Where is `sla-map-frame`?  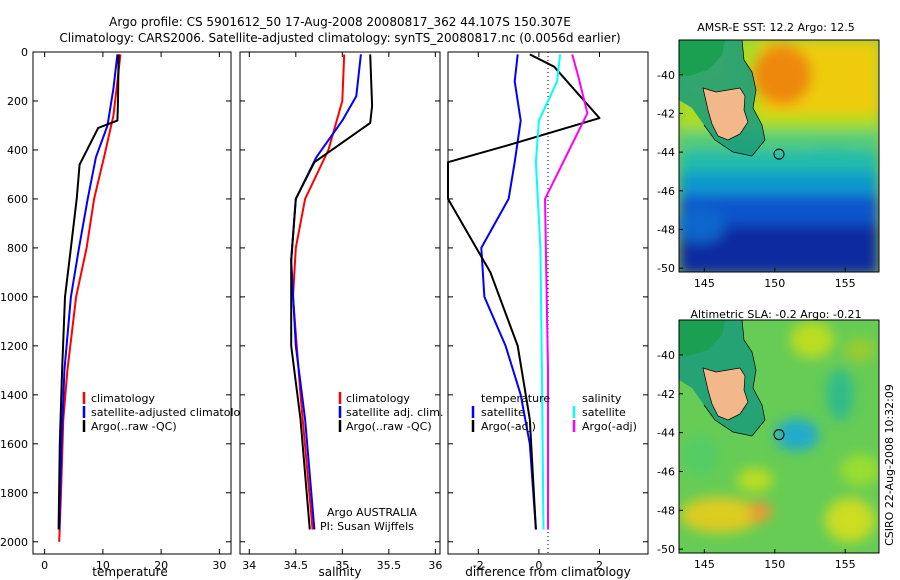
sla-map-frame is located at coordinates (779, 436).